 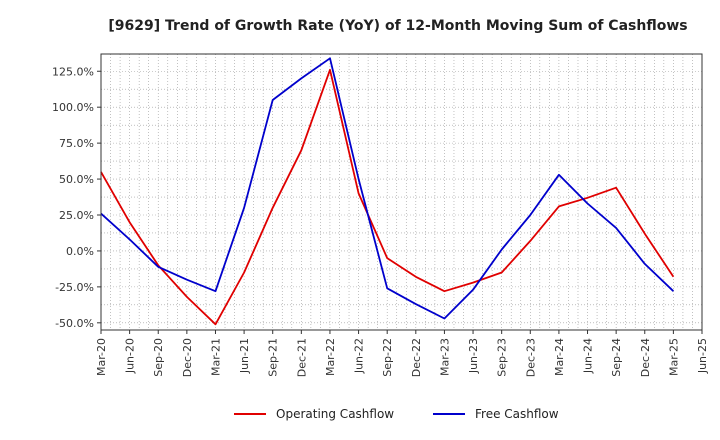 What do you see at coordinates (673, 357) in the screenshot?
I see `x-tick-label: Mar-25` at bounding box center [673, 357].